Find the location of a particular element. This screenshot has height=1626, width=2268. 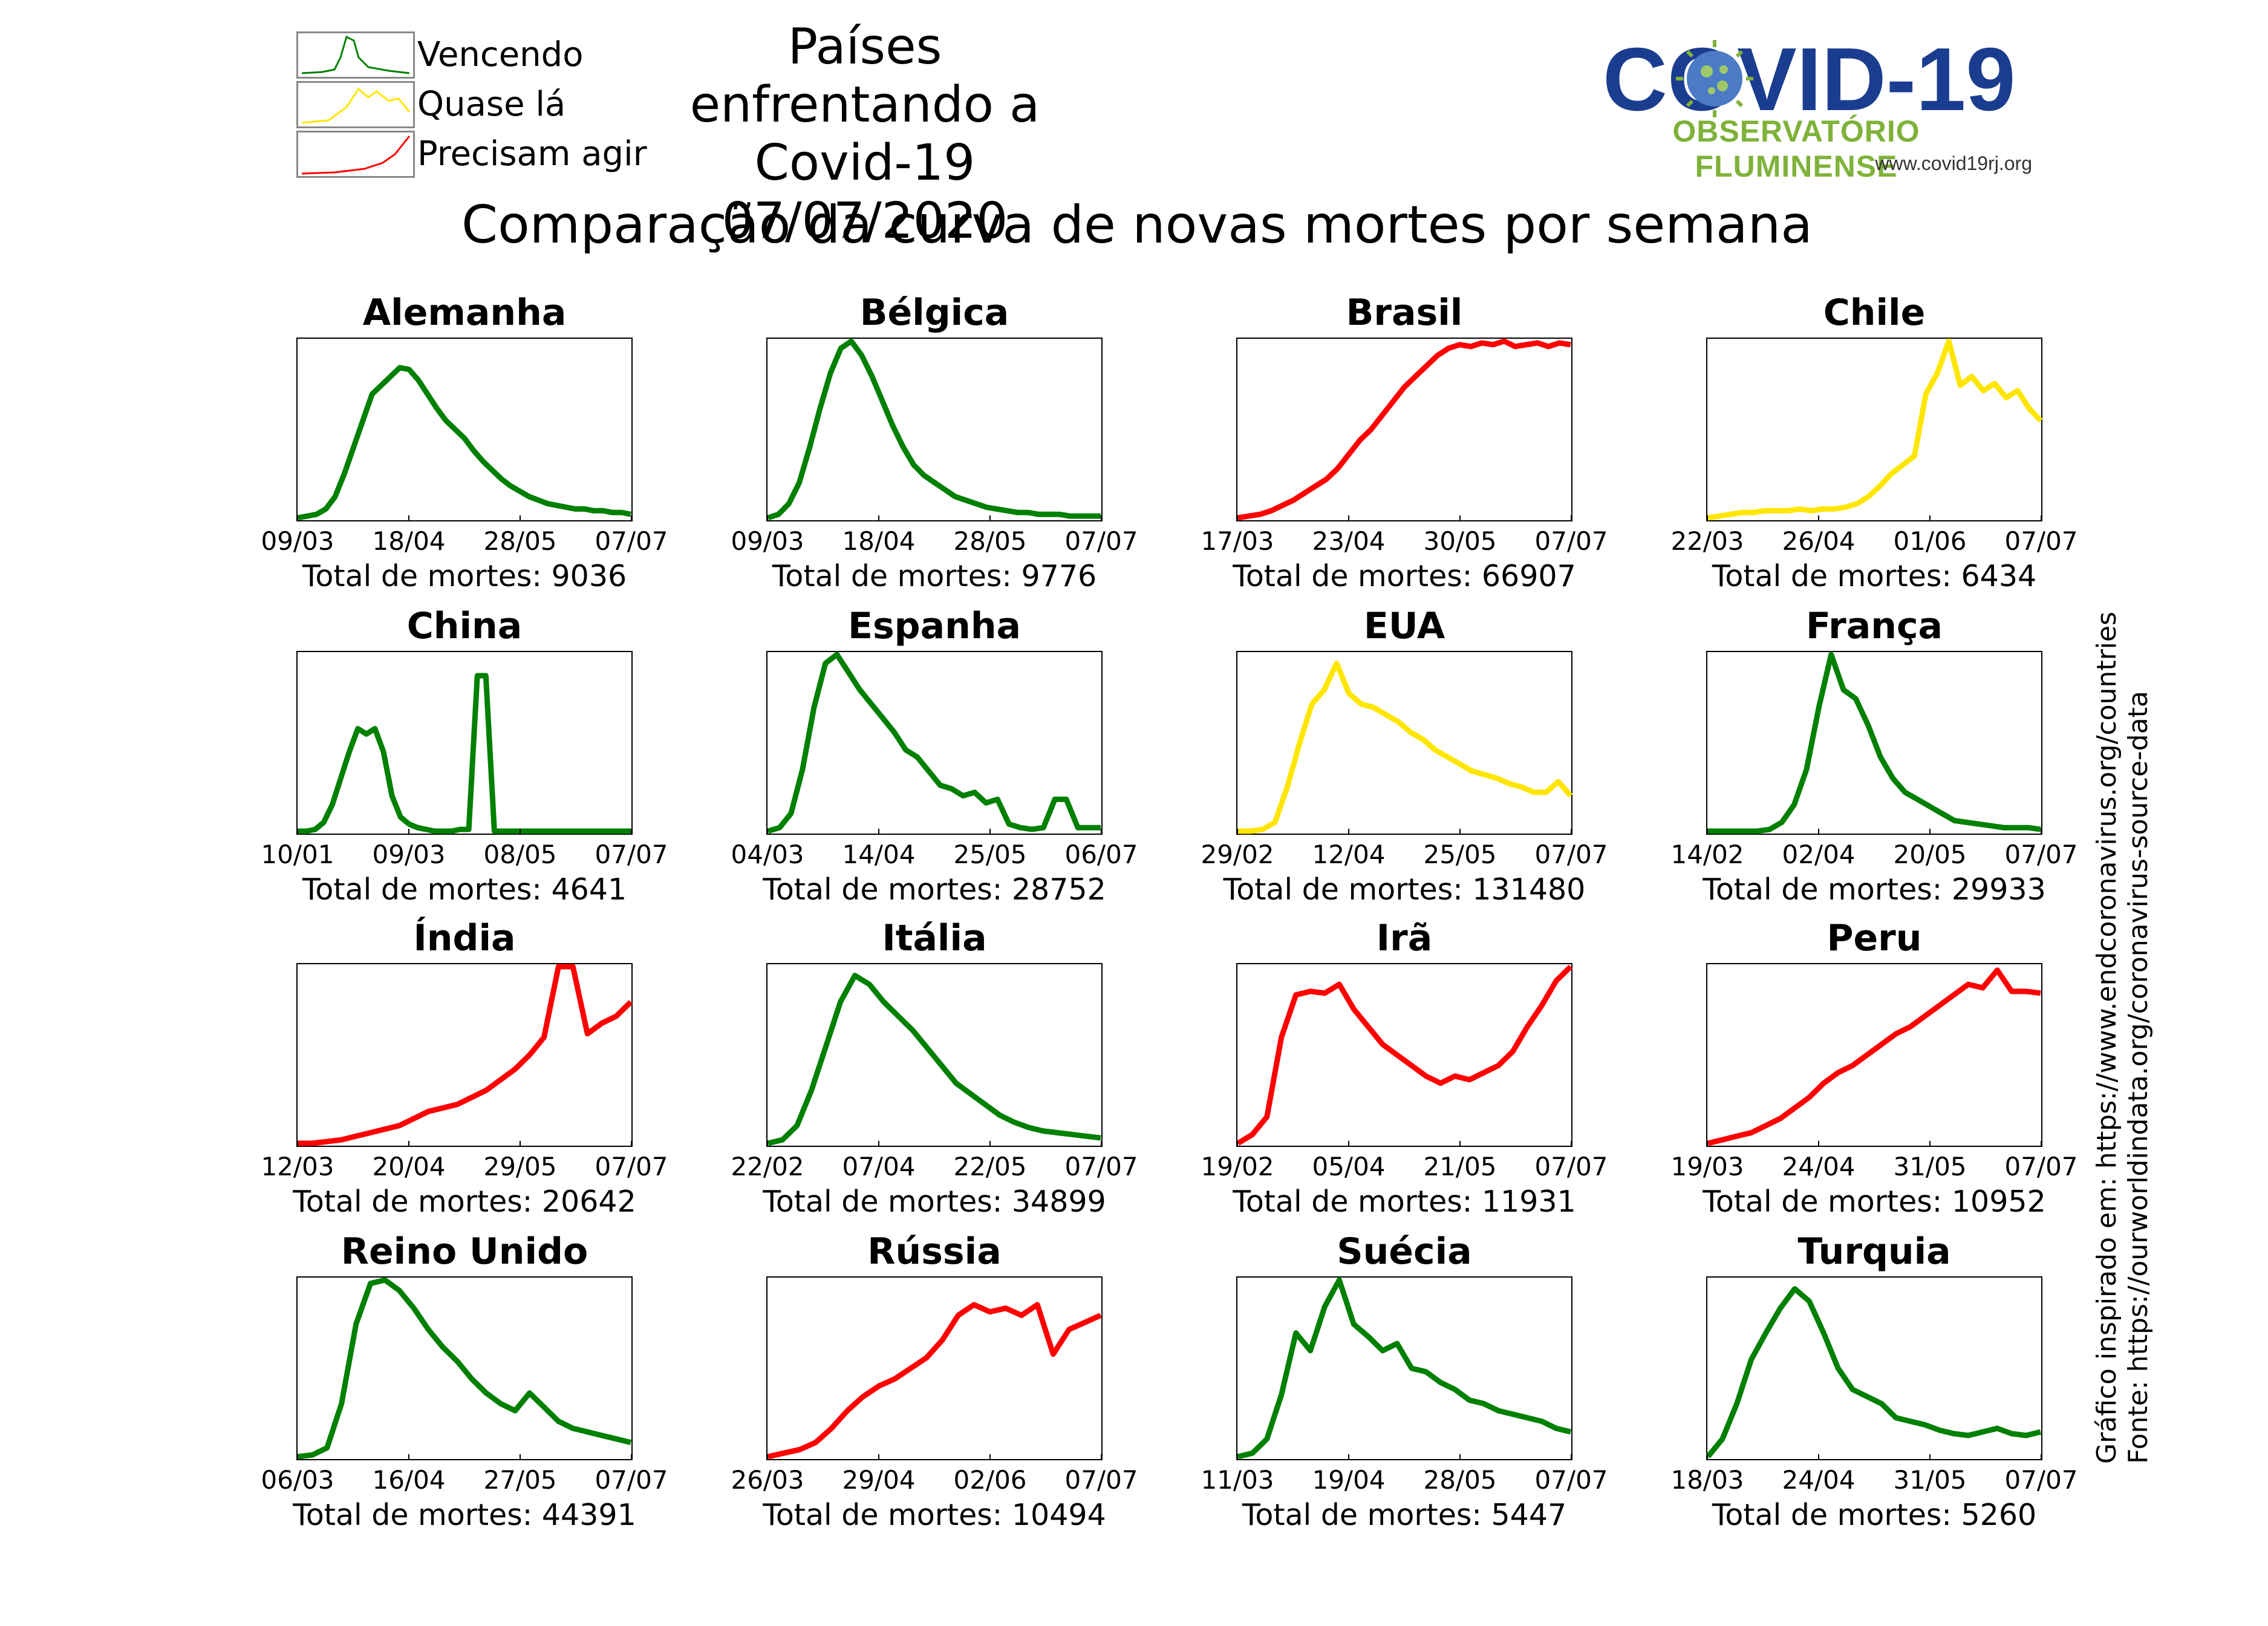

panel-plot-ira is located at coordinates (1404, 1055).